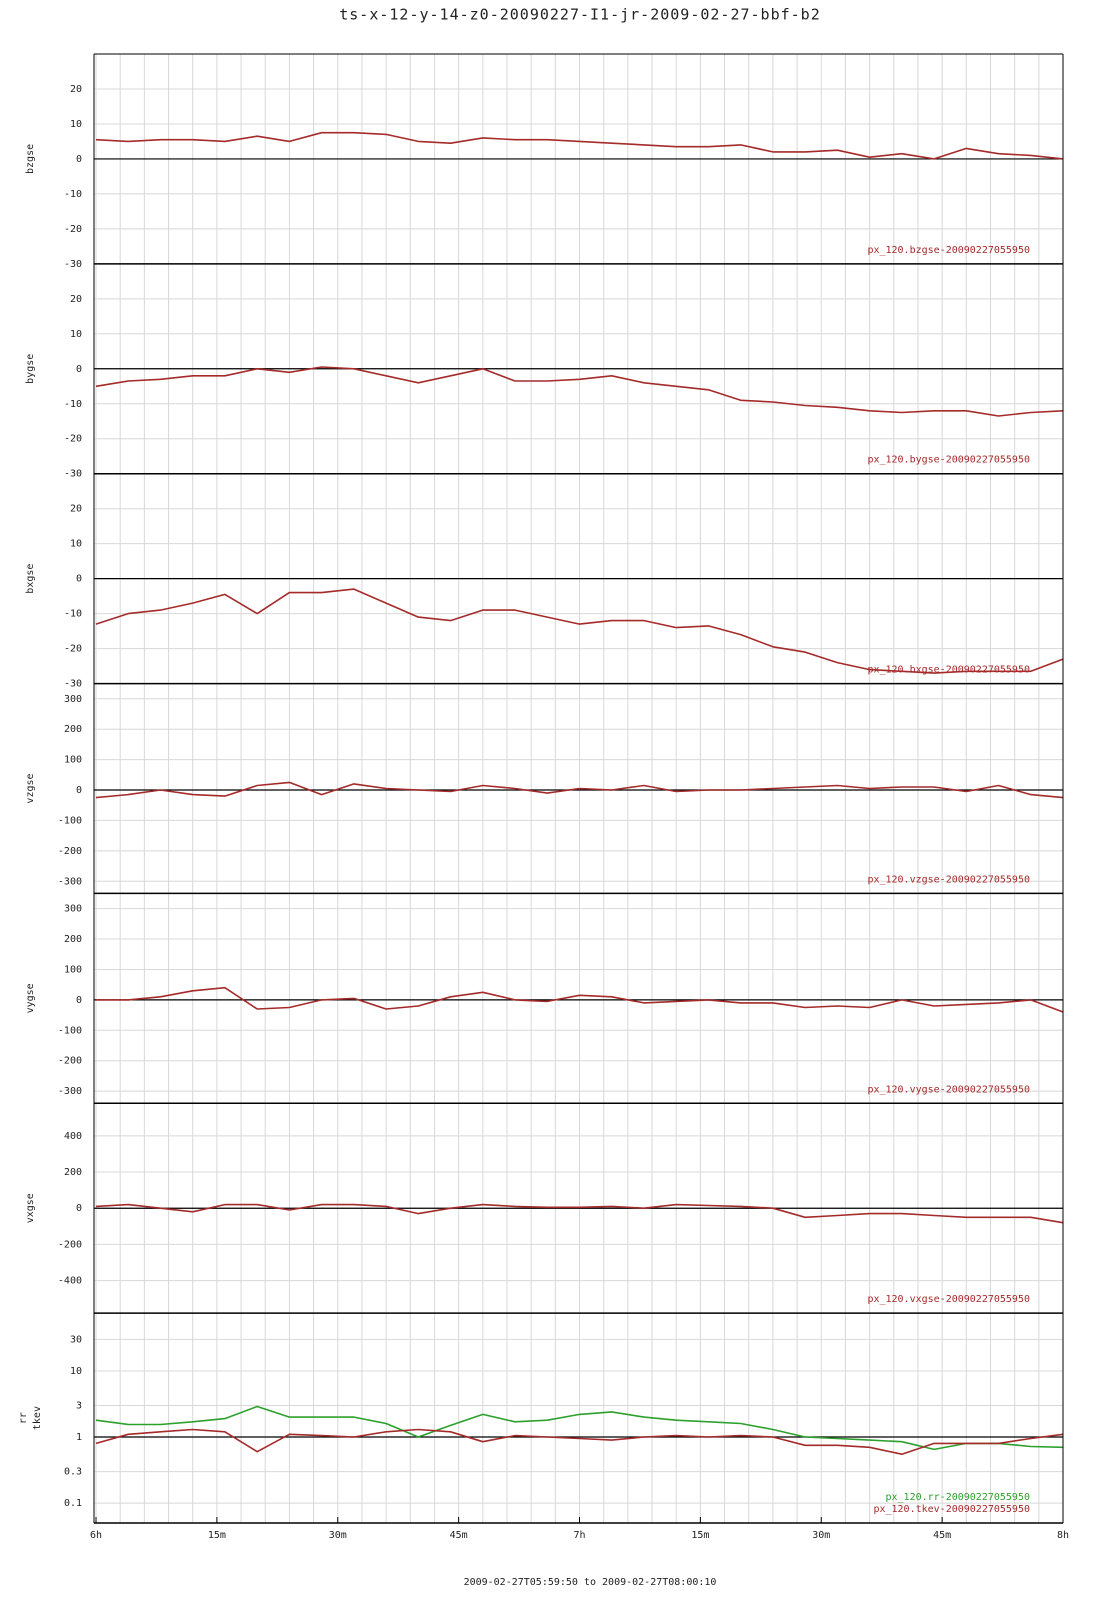 Image resolution: width=1107 pixels, height=1600 pixels. I want to click on legend-label: px_120.vzgse-20090227055950, so click(948, 879).